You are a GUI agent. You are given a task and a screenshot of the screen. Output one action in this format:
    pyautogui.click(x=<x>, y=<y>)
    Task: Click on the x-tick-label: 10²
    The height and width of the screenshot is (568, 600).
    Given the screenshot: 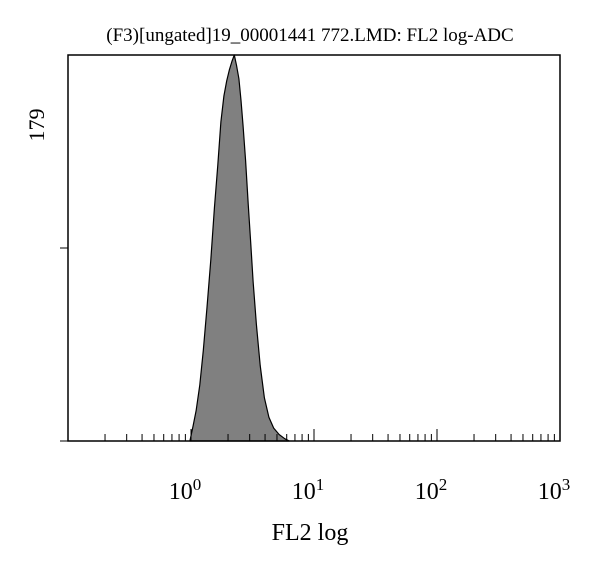 What is the action you would take?
    pyautogui.click(x=431, y=490)
    